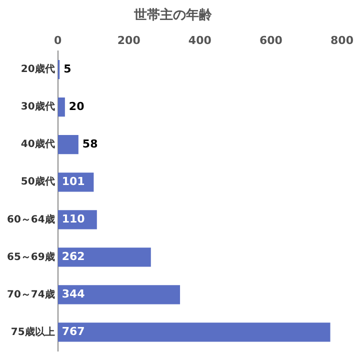 This screenshot has height=360, width=360. I want to click on y-tick-label: 30歳代, so click(37, 106).